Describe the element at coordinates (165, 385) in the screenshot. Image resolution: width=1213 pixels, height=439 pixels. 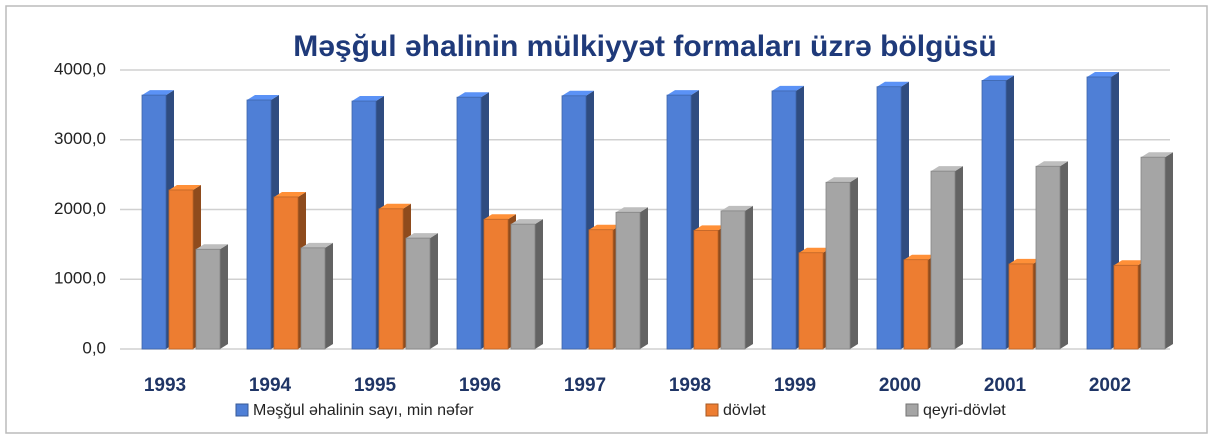
I see `x-tick-label: 1993` at that location.